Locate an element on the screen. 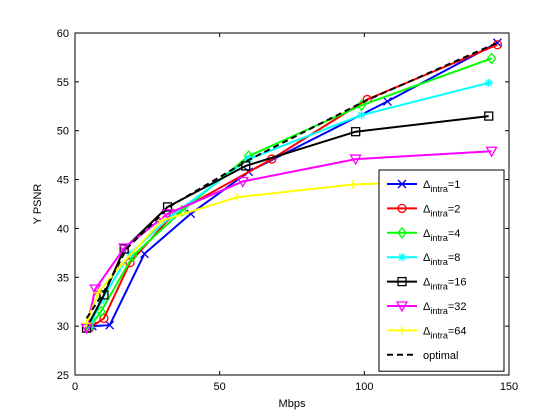  legend-box is located at coordinates (441, 270).